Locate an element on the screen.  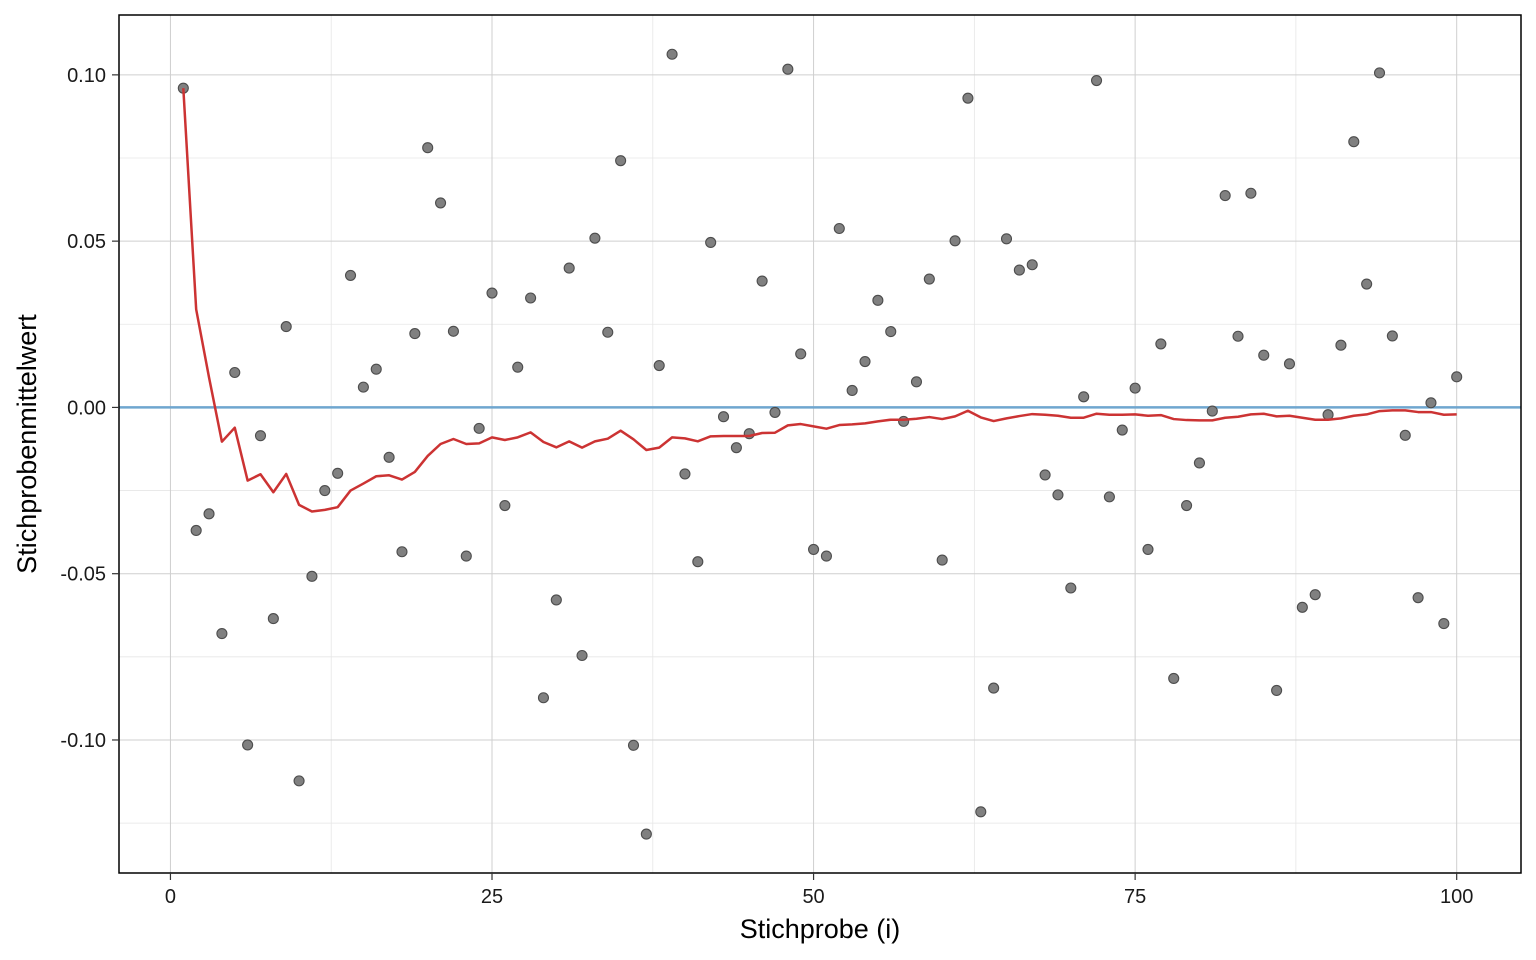
y-tick-label: -0.05 is located at coordinates (83, 575).